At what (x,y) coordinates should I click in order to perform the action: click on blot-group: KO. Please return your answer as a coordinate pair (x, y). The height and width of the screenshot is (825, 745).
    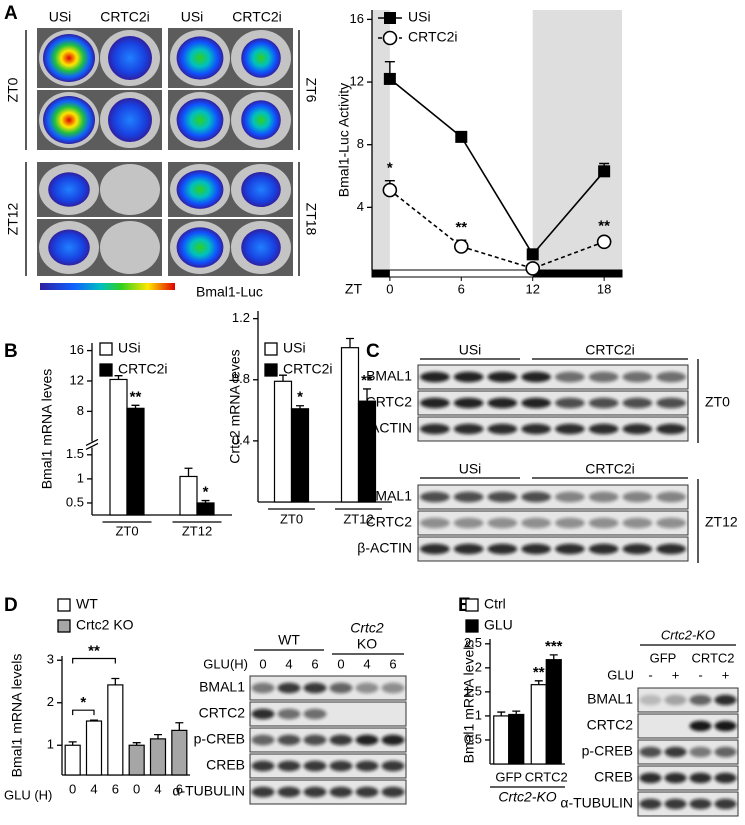
    Looking at the image, I should click on (367, 644).